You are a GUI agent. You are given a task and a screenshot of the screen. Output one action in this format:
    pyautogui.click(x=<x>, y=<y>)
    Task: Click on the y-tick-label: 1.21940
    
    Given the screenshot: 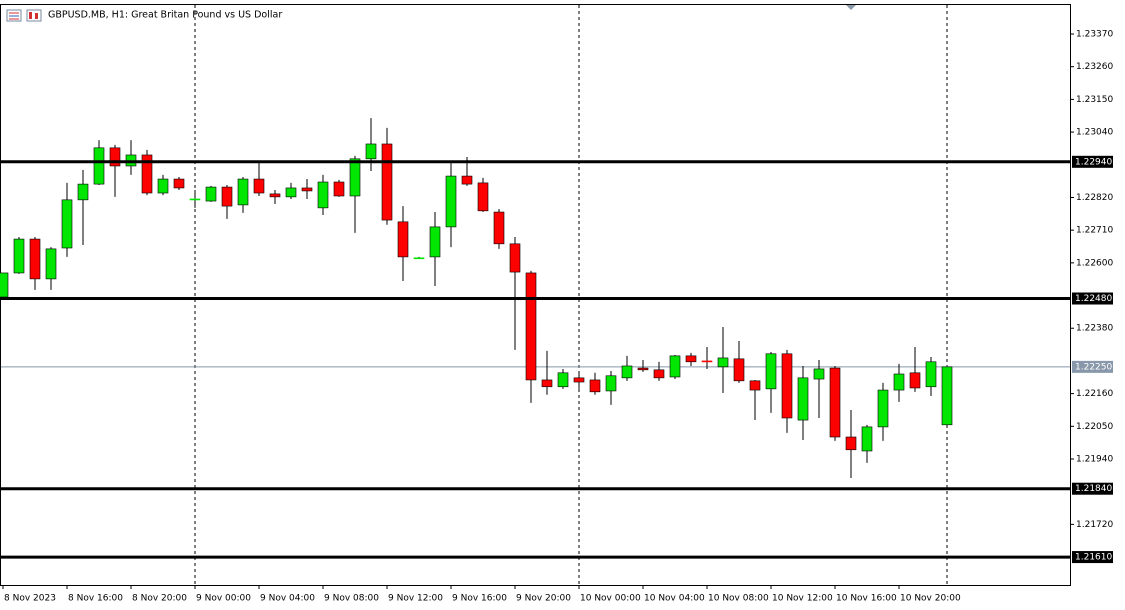 What is the action you would take?
    pyautogui.click(x=1094, y=459)
    